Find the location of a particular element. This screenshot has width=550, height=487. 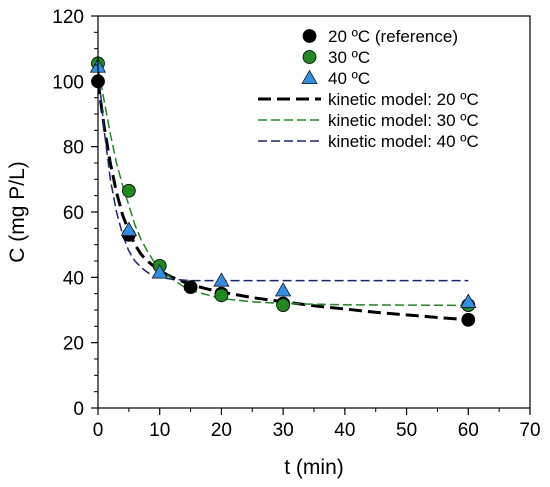

legend-label: 40 ºC is located at coordinates (349, 78).